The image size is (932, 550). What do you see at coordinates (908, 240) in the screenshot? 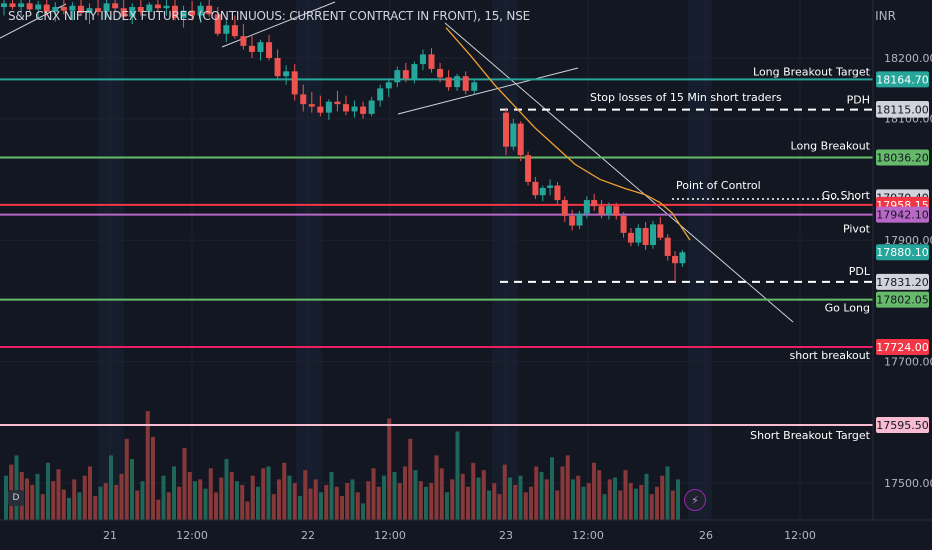
I see `y-tick-label: 17900.00` at bounding box center [908, 240].